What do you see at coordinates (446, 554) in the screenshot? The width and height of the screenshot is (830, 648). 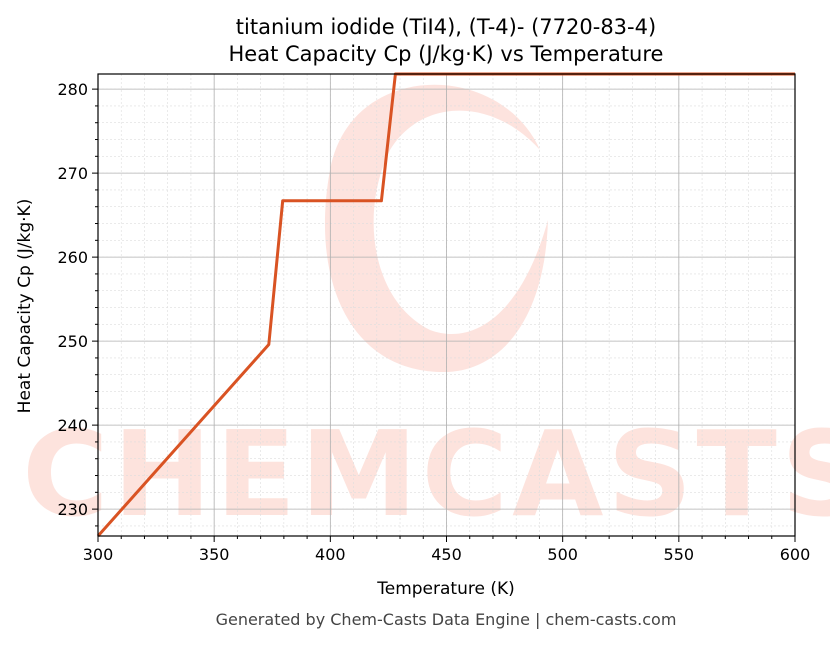 I see `x-tick-label: 450` at bounding box center [446, 554].